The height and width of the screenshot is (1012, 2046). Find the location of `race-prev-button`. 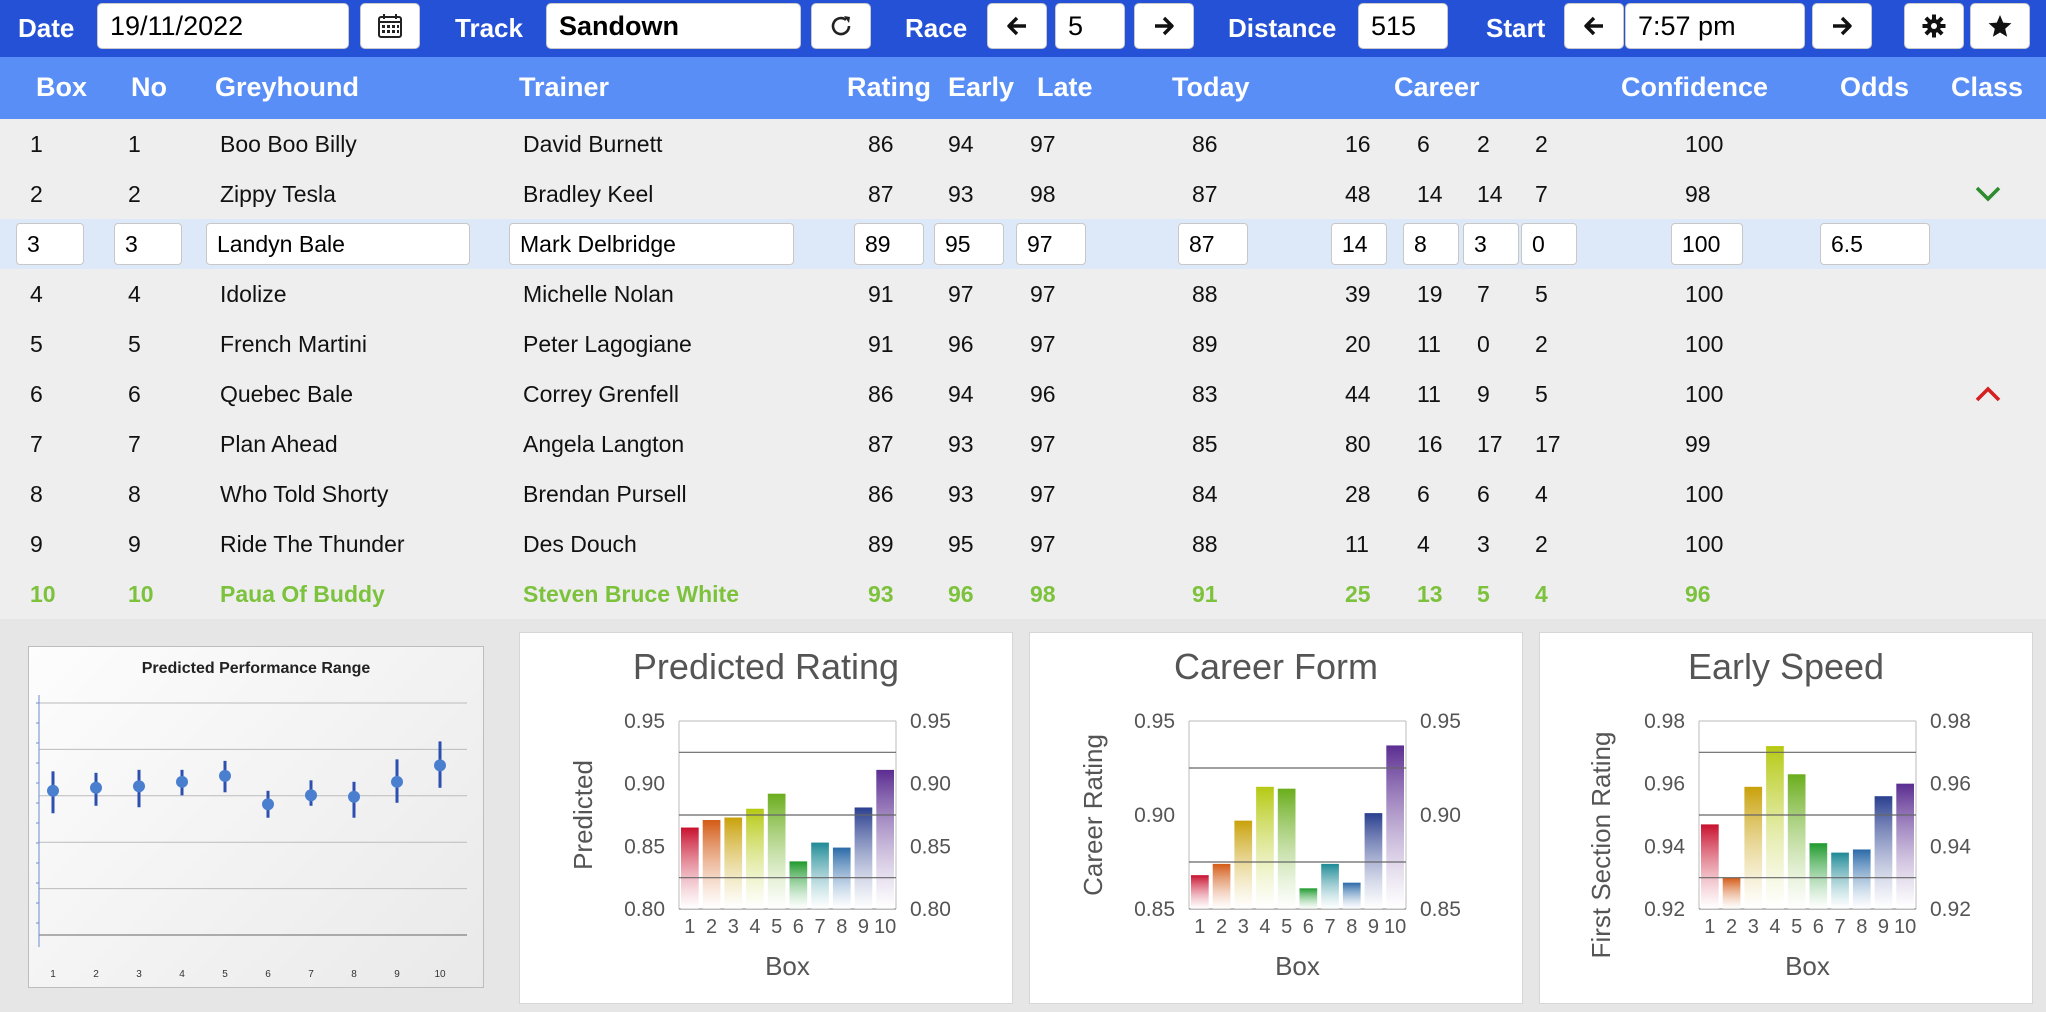

race-prev-button is located at coordinates (1017, 26).